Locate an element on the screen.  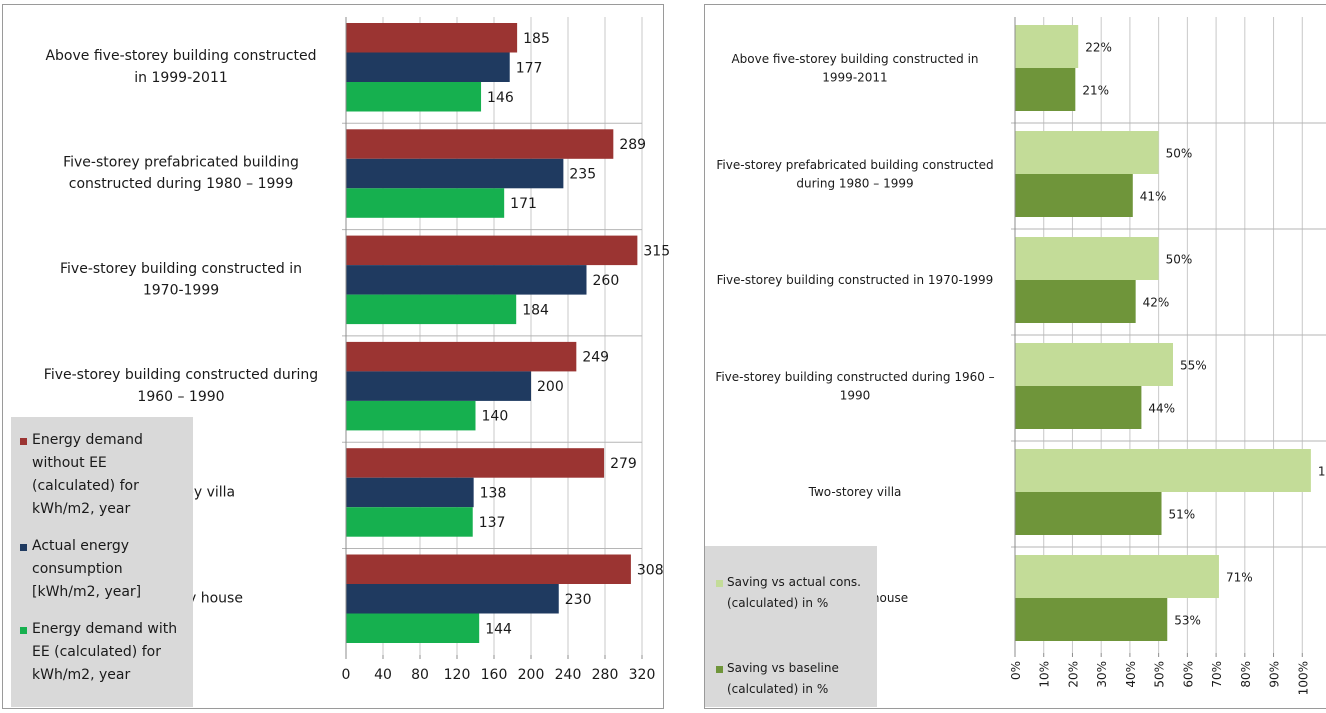
data-label: 44% is located at coordinates (1161, 409).